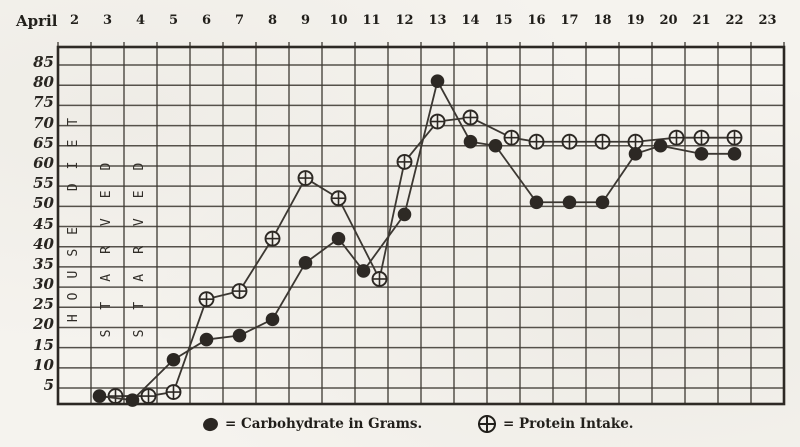  Describe the element at coordinates (48, 385) in the screenshot. I see `y-axis-tick-5: 5` at that location.